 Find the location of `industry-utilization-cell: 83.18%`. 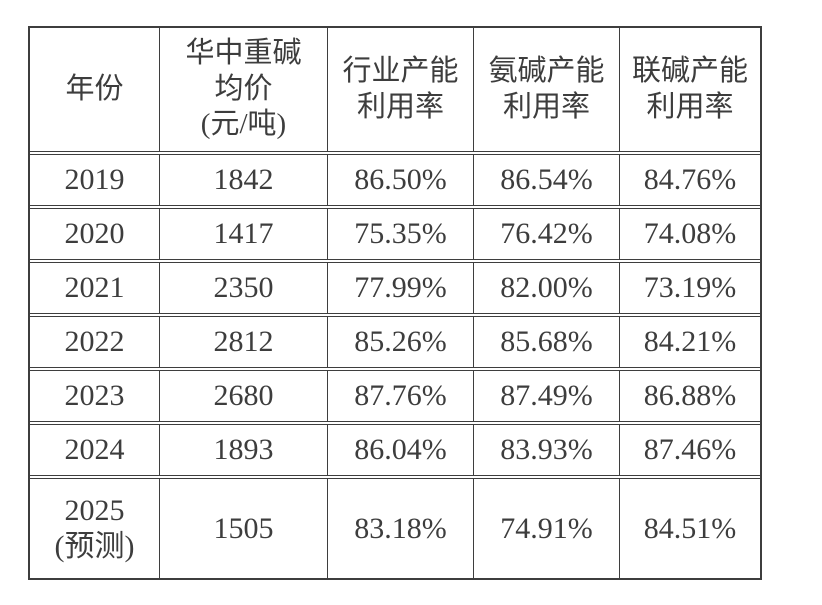

industry-utilization-cell: 83.18% is located at coordinates (400, 528).